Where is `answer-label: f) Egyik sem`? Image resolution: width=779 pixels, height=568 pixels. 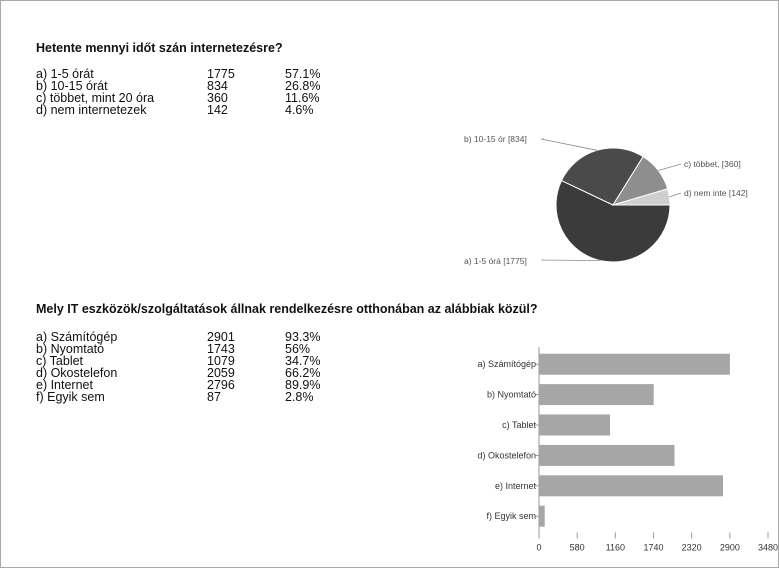
answer-label: f) Egyik sem is located at coordinates (70, 397).